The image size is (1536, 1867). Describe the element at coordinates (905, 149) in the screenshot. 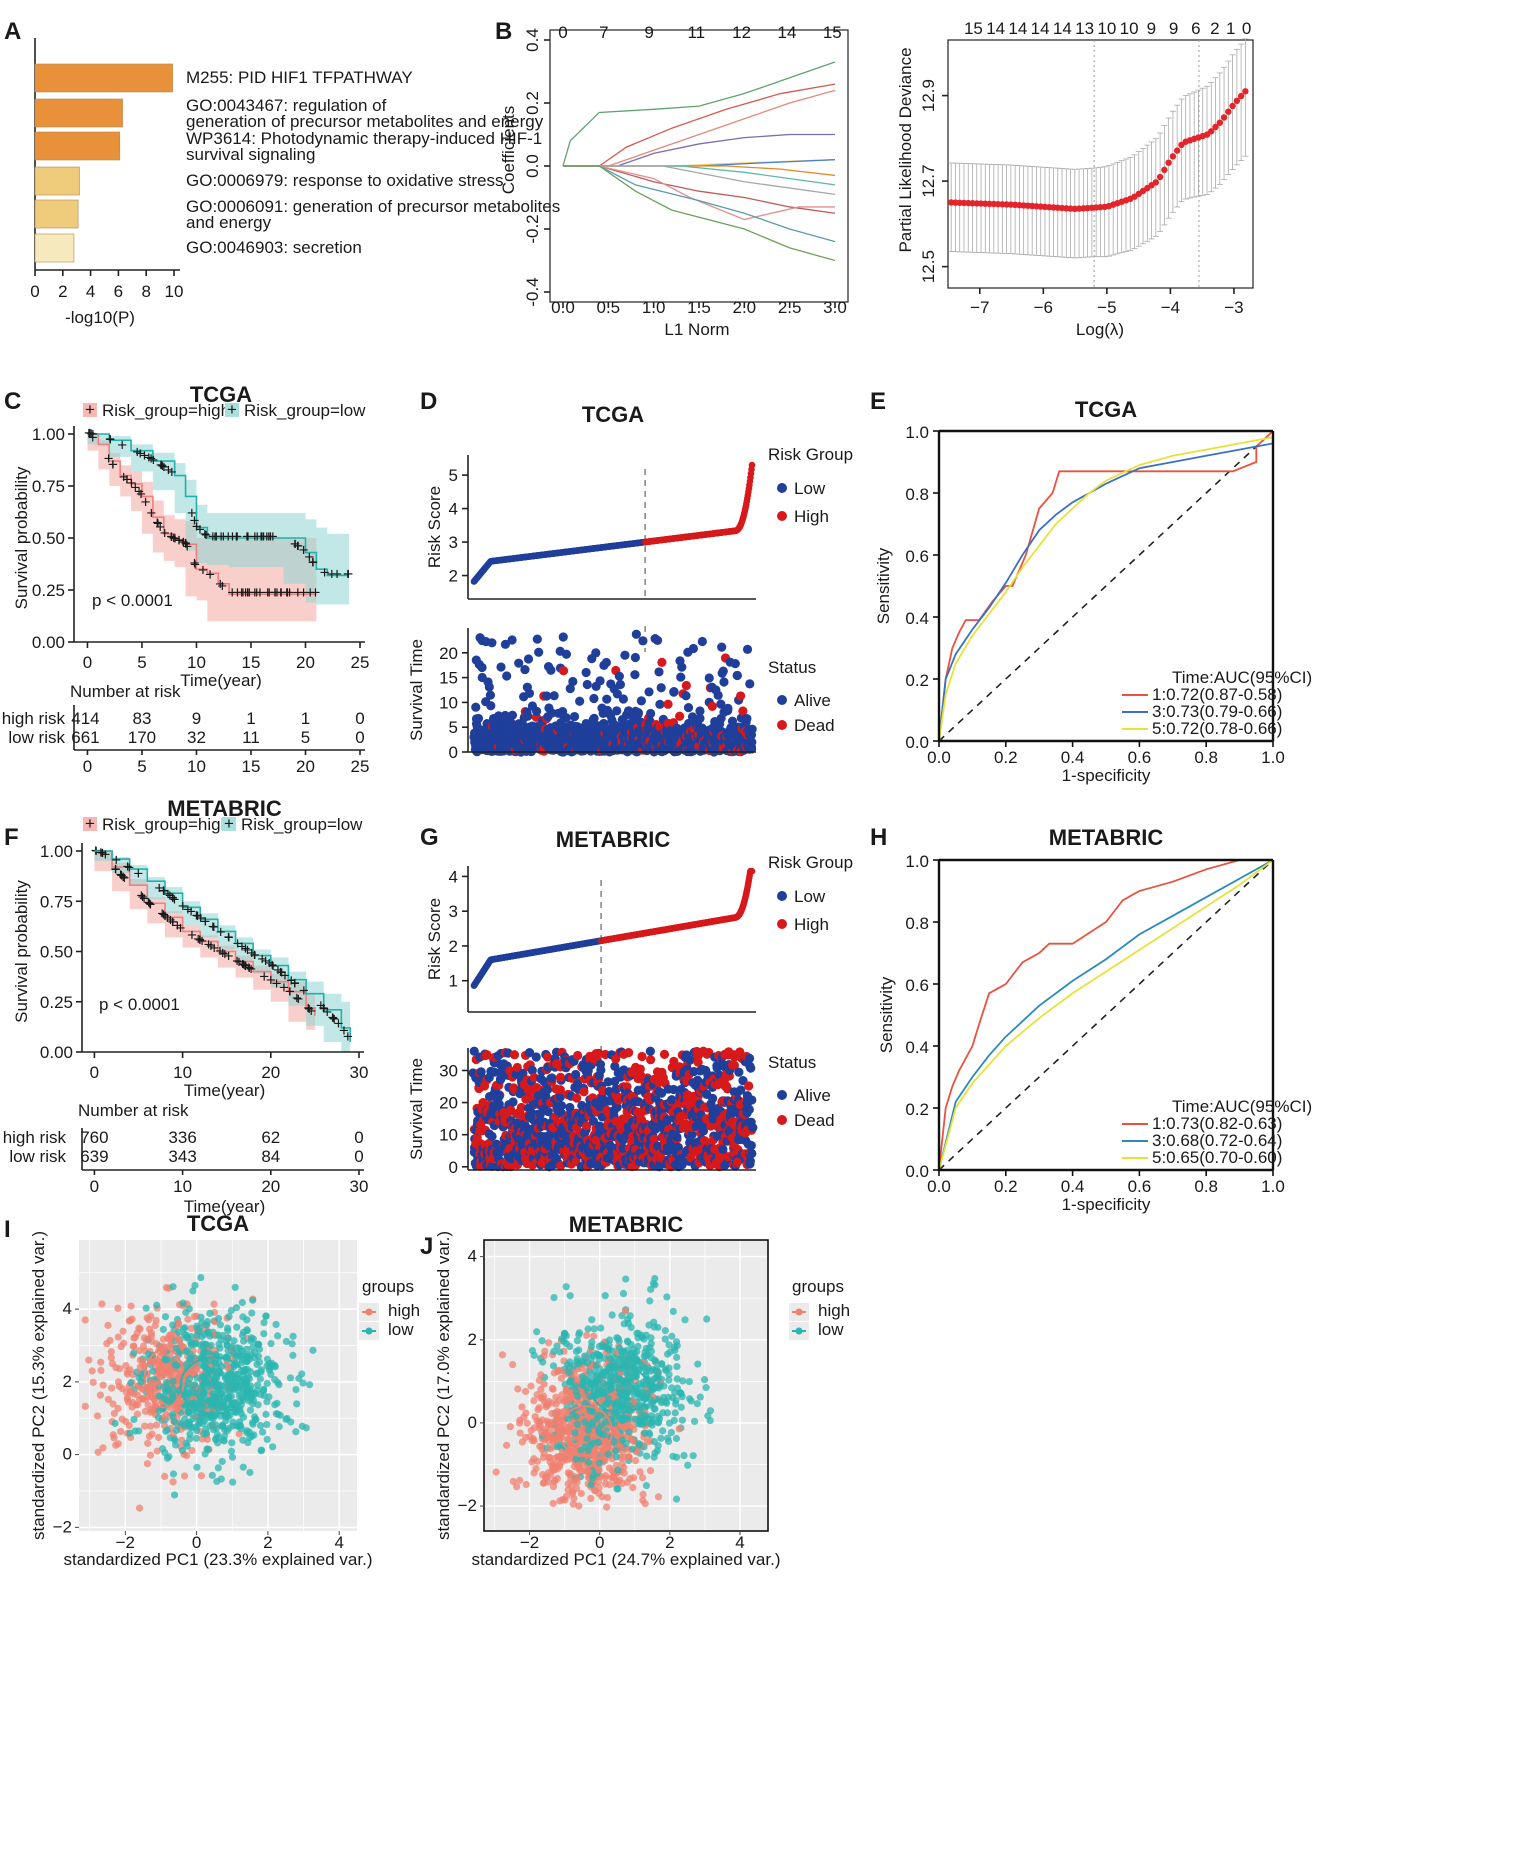

I see `y-axis-title: Partial Likelihood Deviance` at that location.